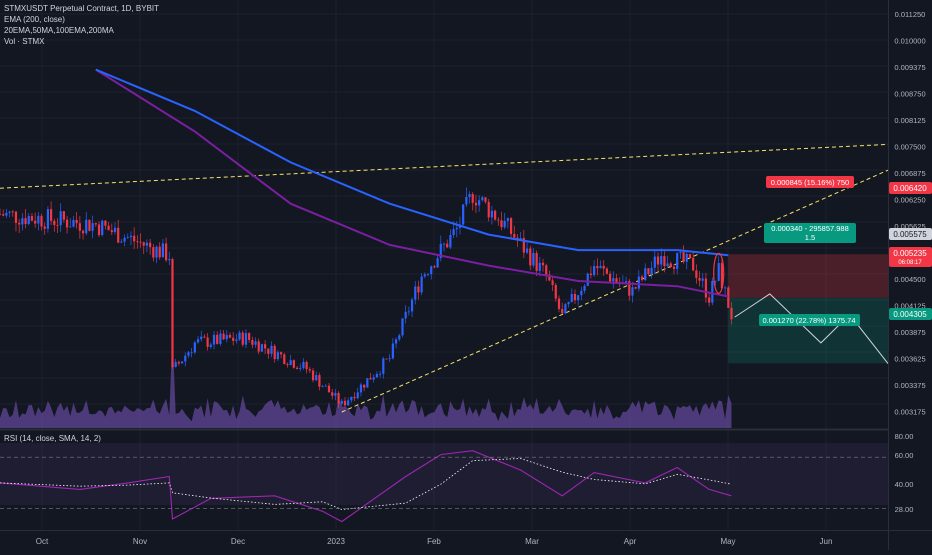  Describe the element at coordinates (810, 182) in the screenshot. I see `svg-text: 0.000845 (15.16%) 750` at that location.